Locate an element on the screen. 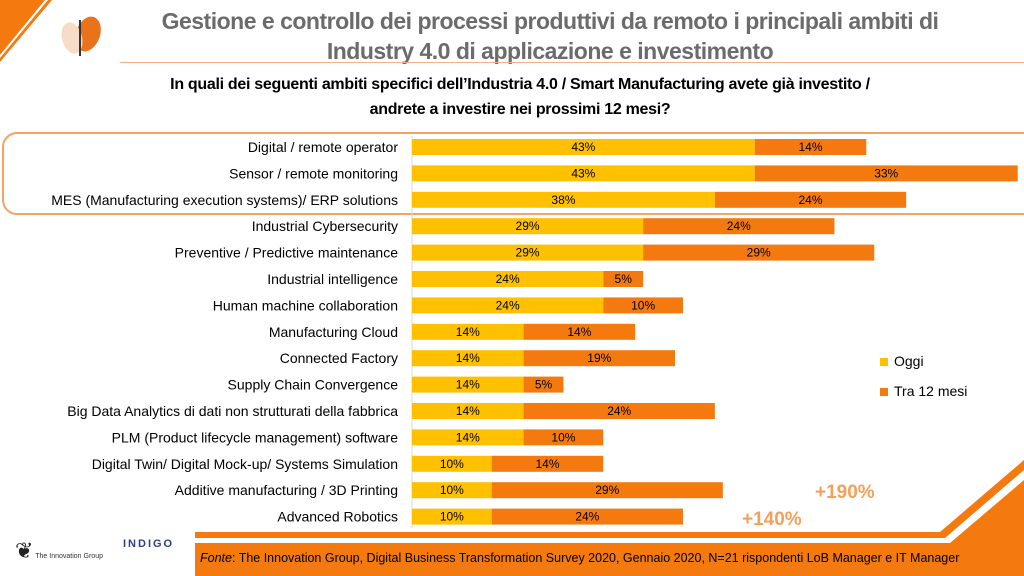  category-label: Industrial intelligence is located at coordinates (332, 279).